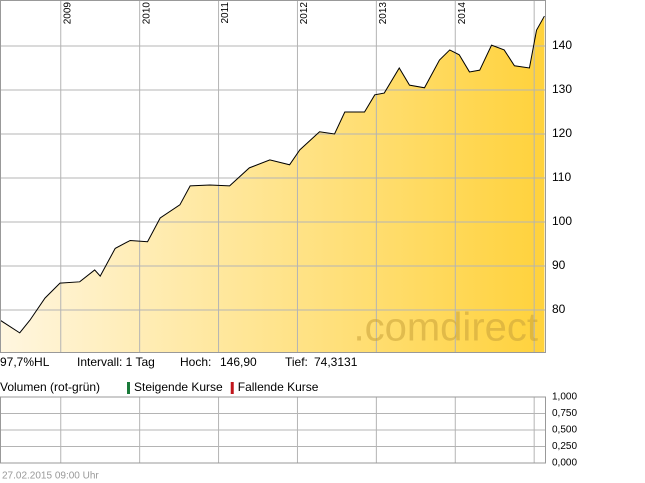 Image resolution: width=645 pixels, height=483 pixels. What do you see at coordinates (564, 397) in the screenshot?
I see `y-tick-label: 1,000` at bounding box center [564, 397].